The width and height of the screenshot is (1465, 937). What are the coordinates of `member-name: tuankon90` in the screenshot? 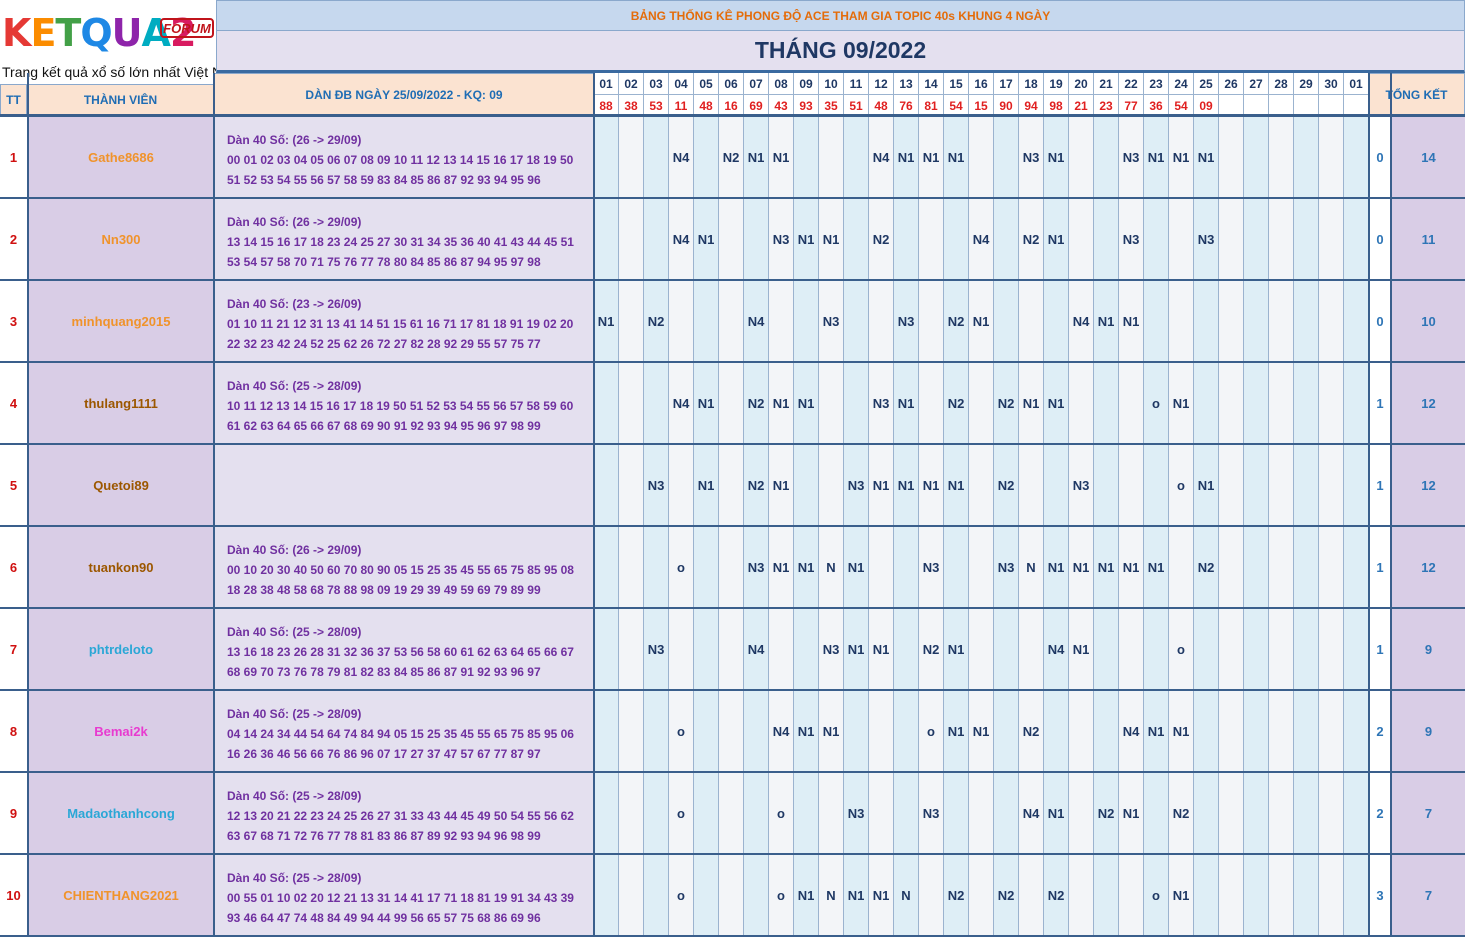 It's located at (121, 567).